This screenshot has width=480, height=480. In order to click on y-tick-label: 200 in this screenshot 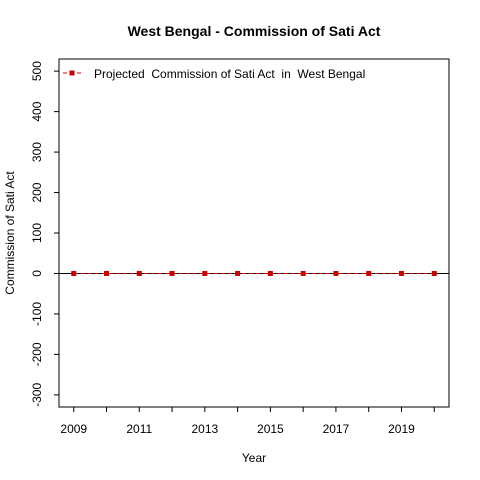, I will do `click(37, 192)`.